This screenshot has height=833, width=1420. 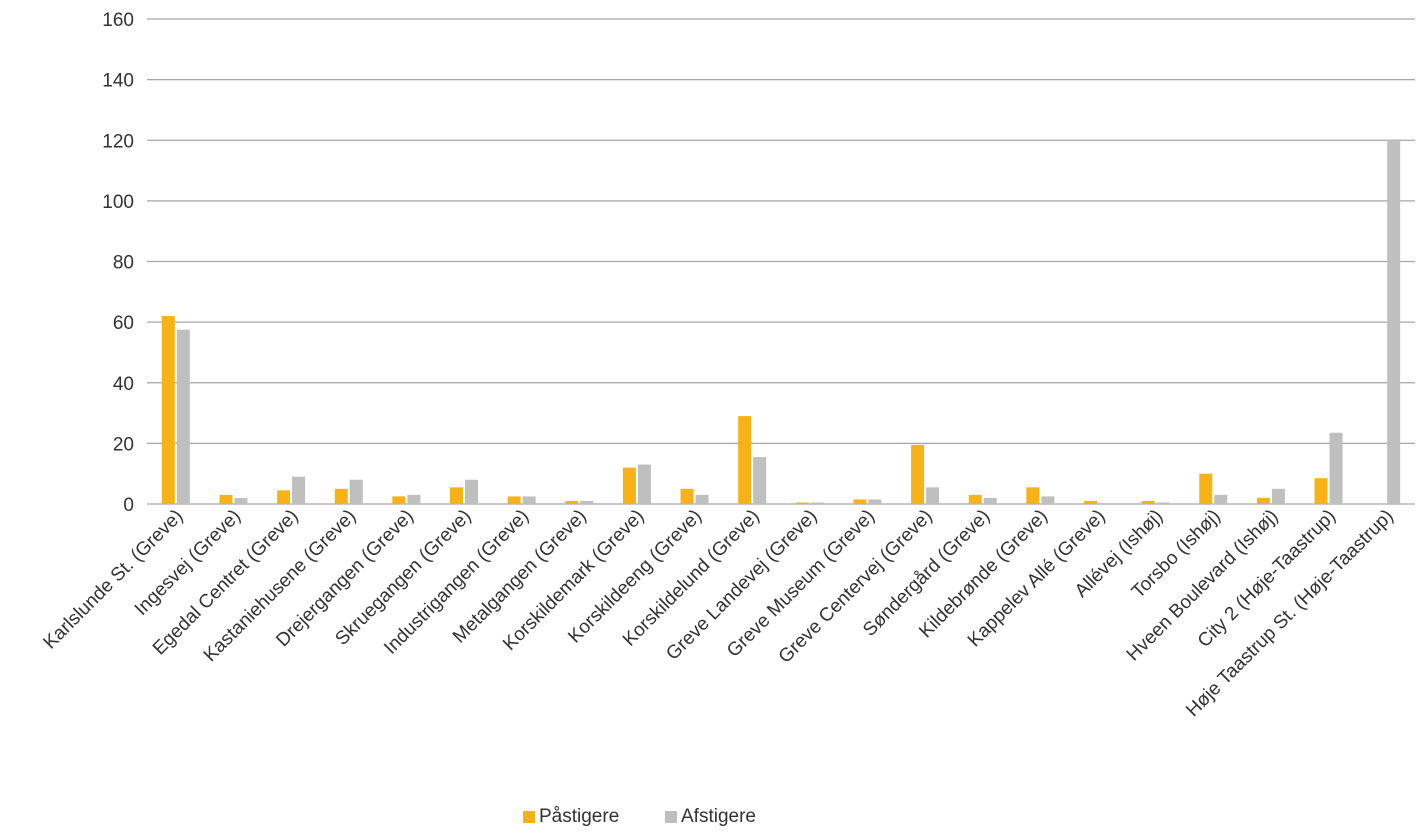 I want to click on legend-swatch-afstigere, so click(x=671, y=817).